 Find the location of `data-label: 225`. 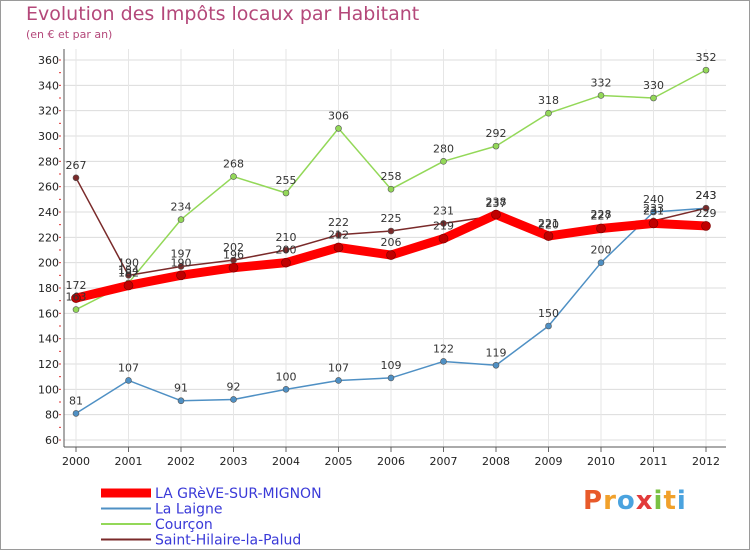

data-label: 225 is located at coordinates (391, 218).